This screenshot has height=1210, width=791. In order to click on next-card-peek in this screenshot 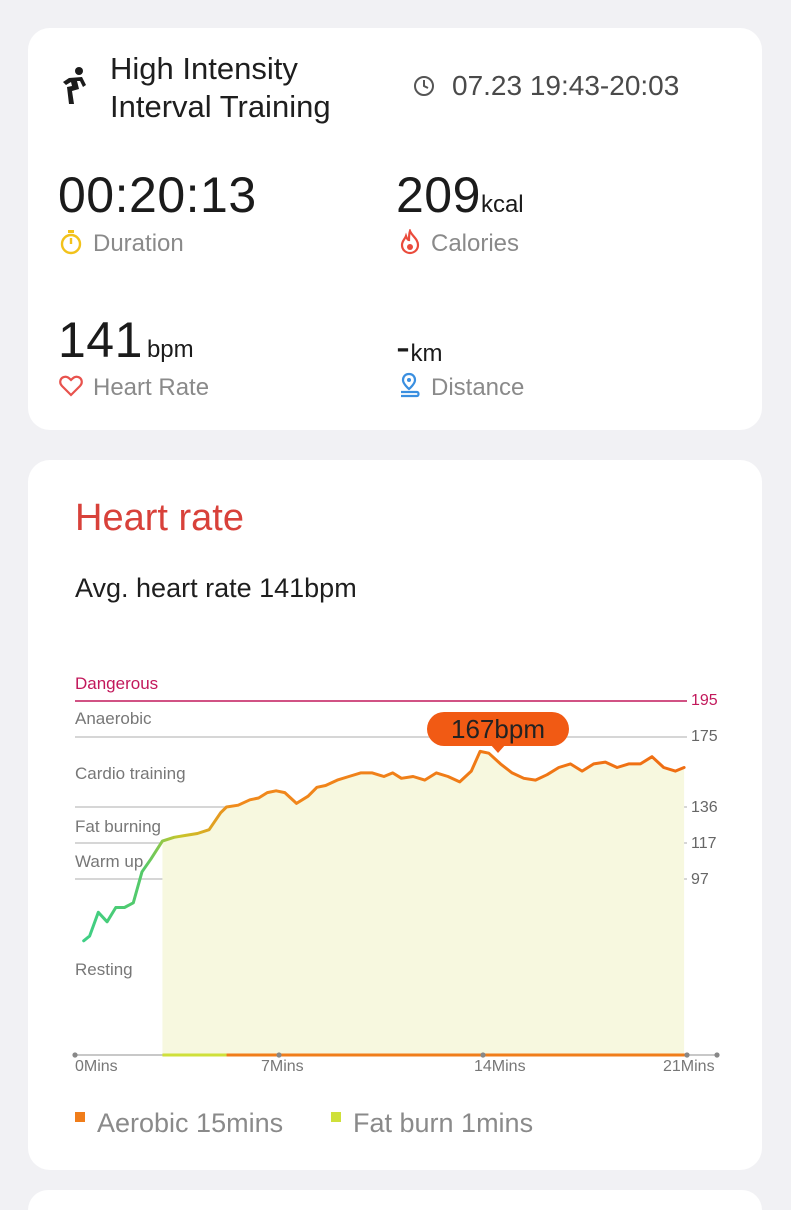, I will do `click(395, 1200)`.